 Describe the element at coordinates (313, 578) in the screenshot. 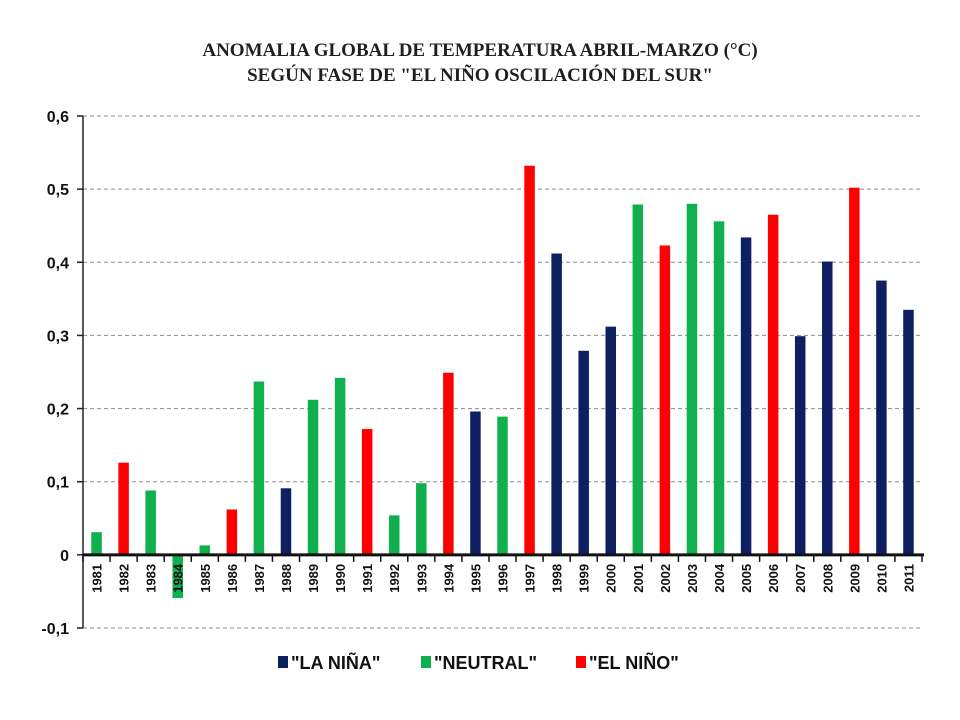

I see `x-tick-label: 1989` at that location.